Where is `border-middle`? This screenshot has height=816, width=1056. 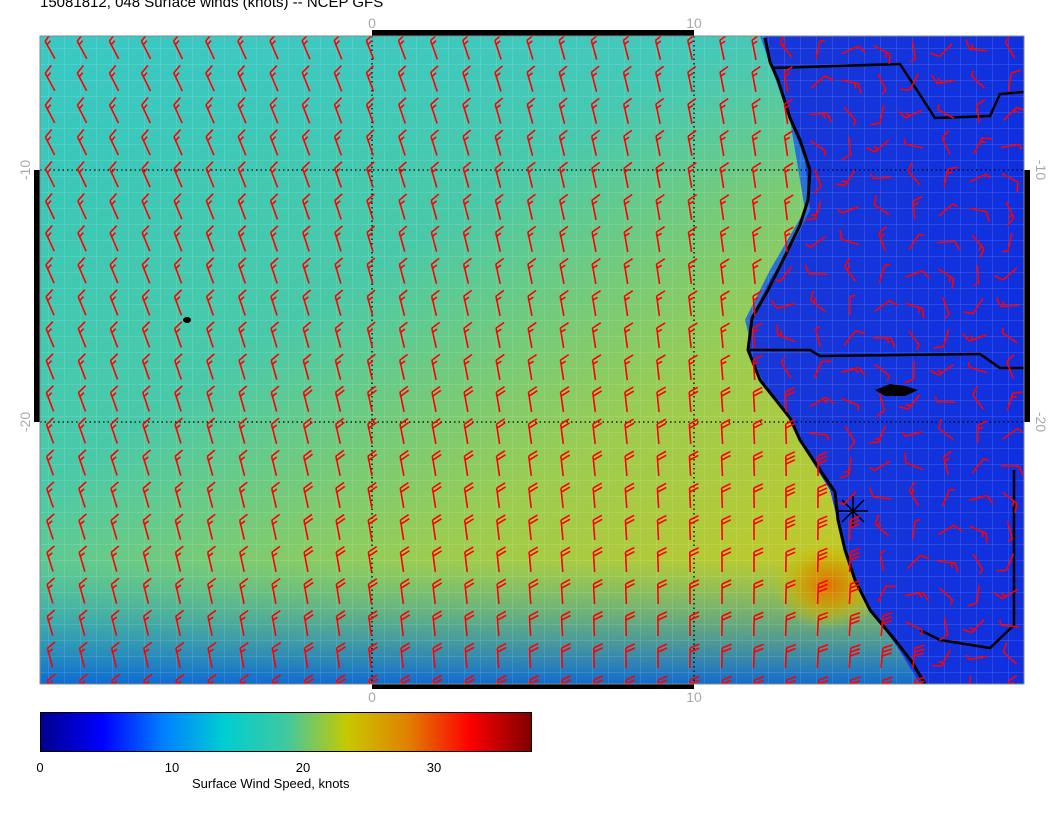 border-middle is located at coordinates (887, 359).